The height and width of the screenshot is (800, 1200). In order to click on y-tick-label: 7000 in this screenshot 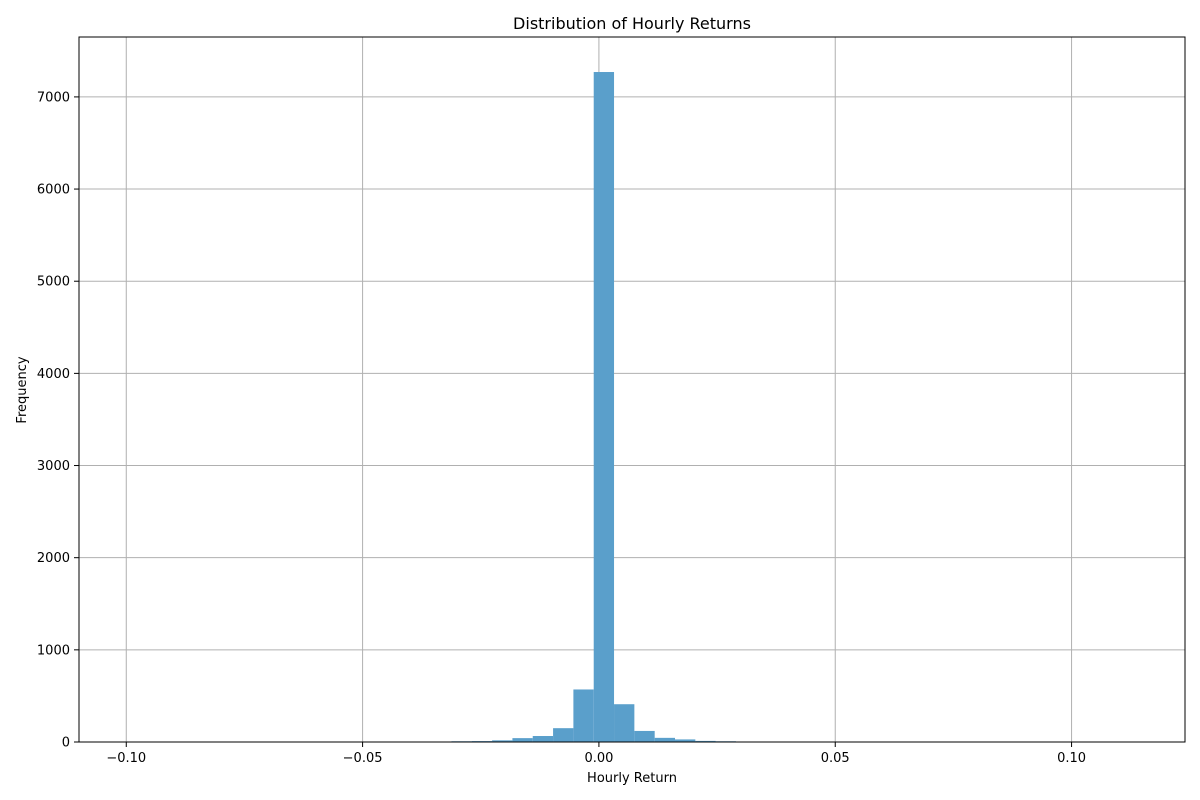, I will do `click(53, 97)`.